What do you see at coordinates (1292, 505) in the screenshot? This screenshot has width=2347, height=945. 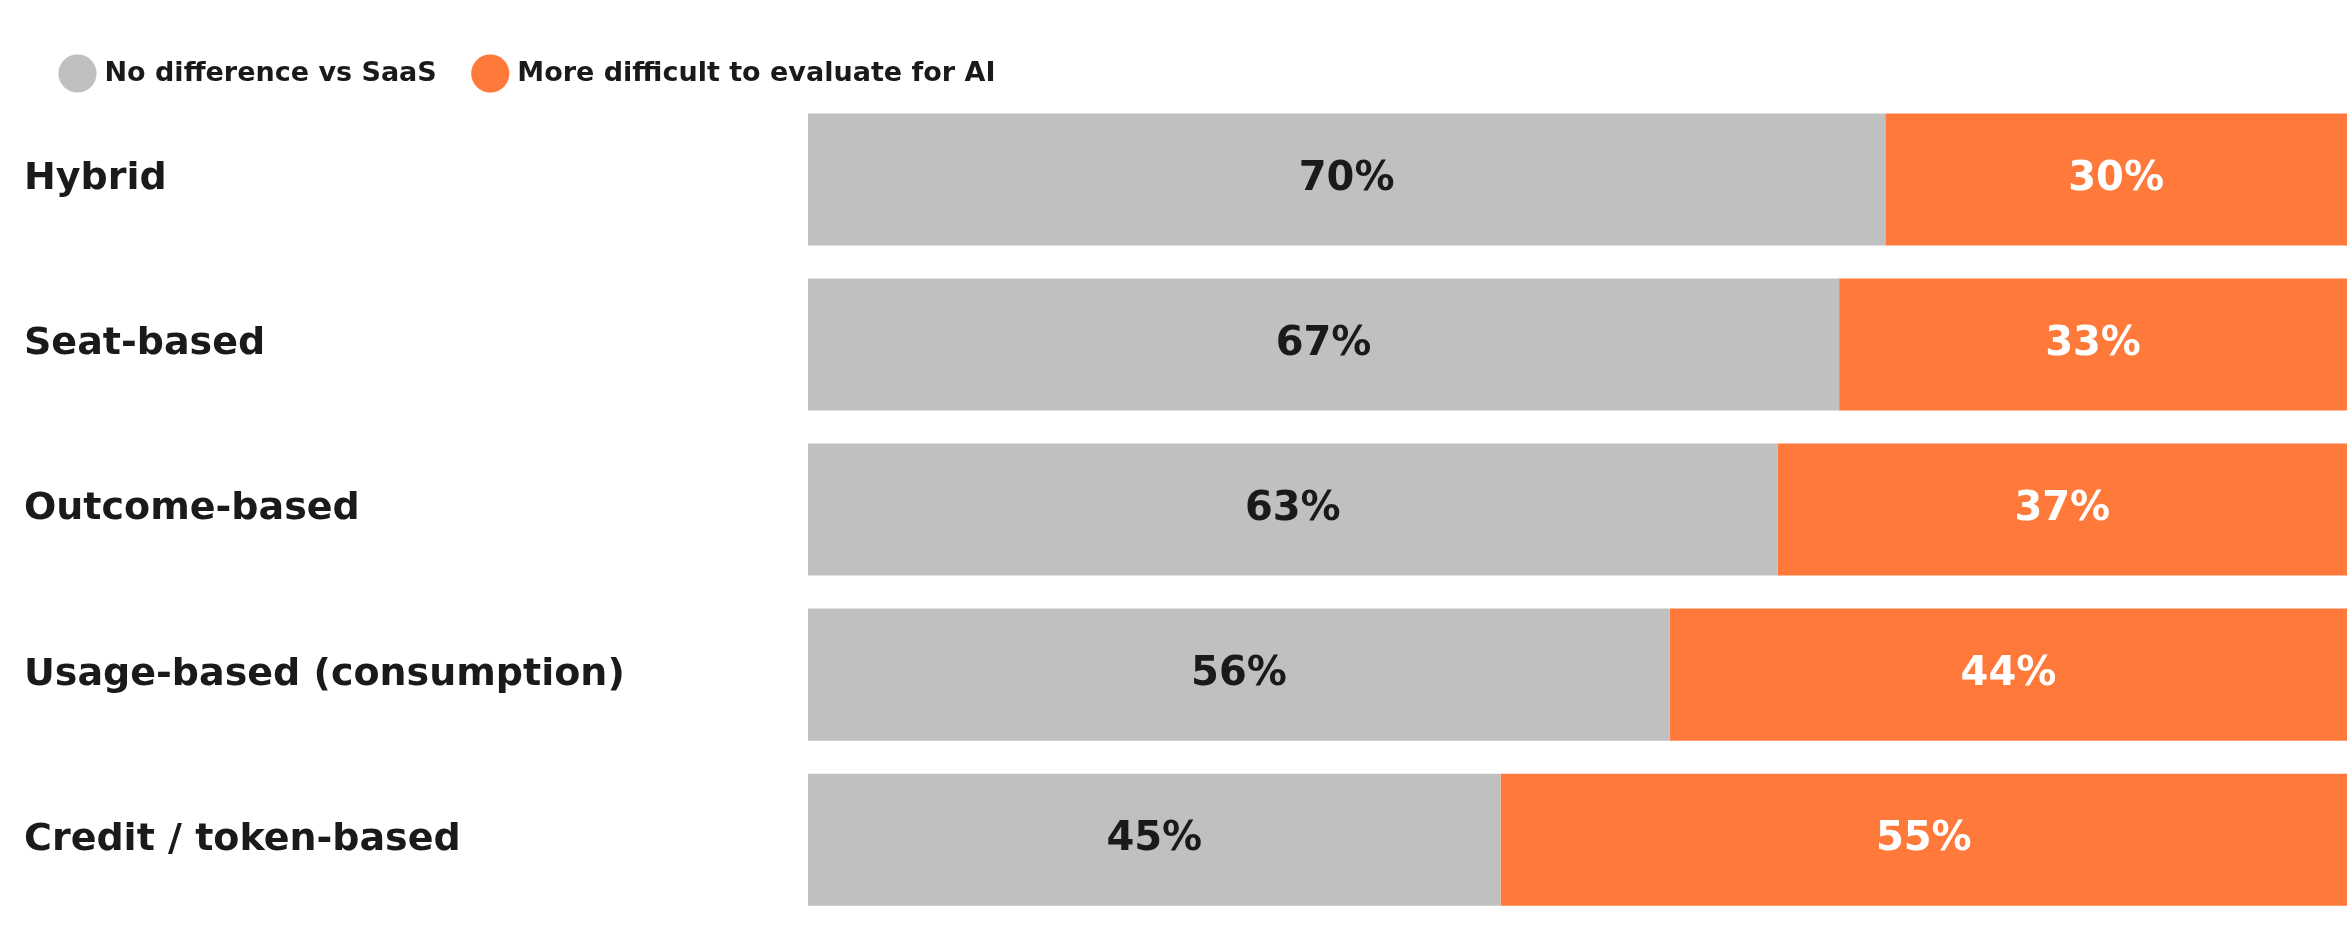 I see `data-label: 63%` at bounding box center [1292, 505].